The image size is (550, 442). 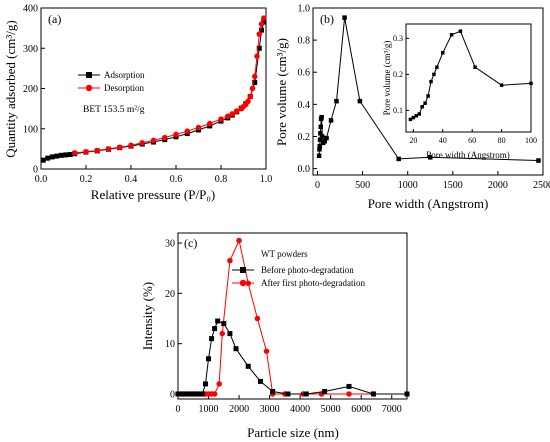 I want to click on panel-b-ylabel: Pore volume (cm³/g), so click(x=281, y=92).